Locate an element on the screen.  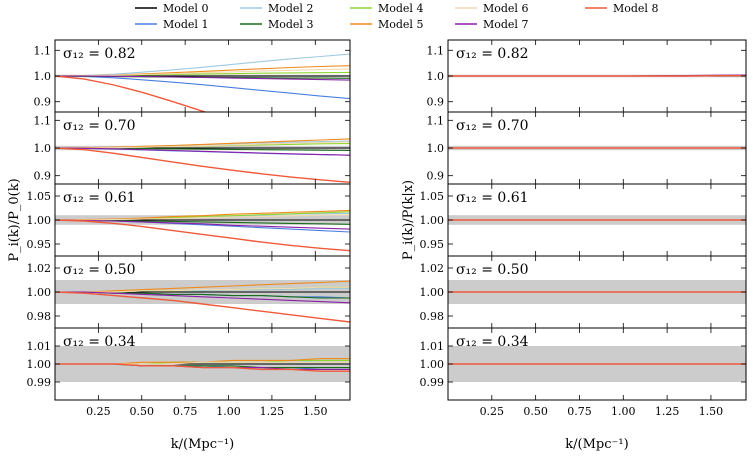
y-tick-label: 0.98 is located at coordinates (432, 316).